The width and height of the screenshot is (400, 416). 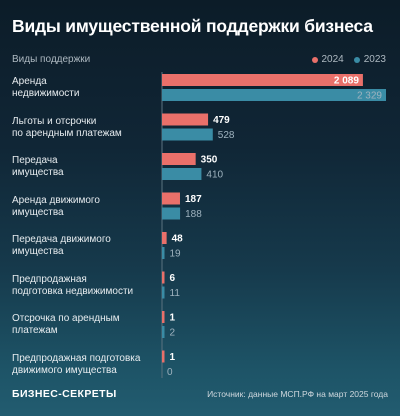 What do you see at coordinates (170, 372) in the screenshot?
I see `value-label-2023: 0` at bounding box center [170, 372].